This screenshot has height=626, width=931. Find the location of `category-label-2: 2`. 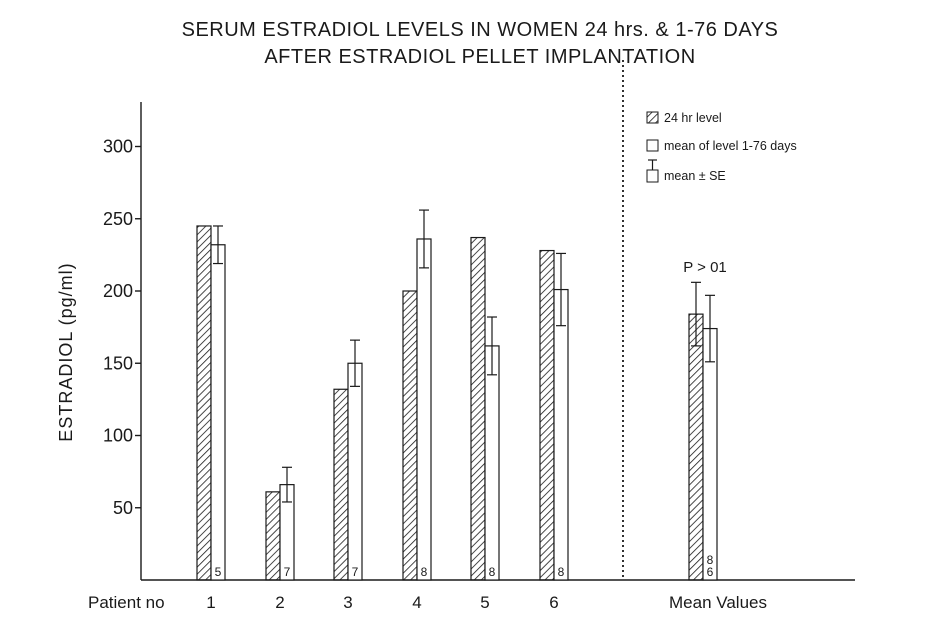

category-label-2: 2 is located at coordinates (279, 602).